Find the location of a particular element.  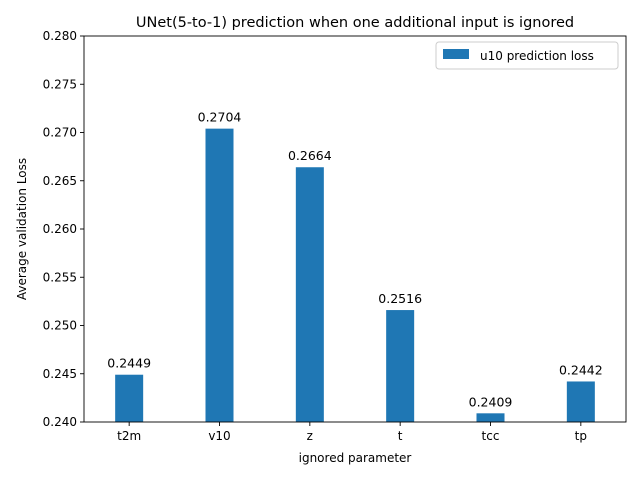

x-axis-label: ignored parameter is located at coordinates (355, 458).